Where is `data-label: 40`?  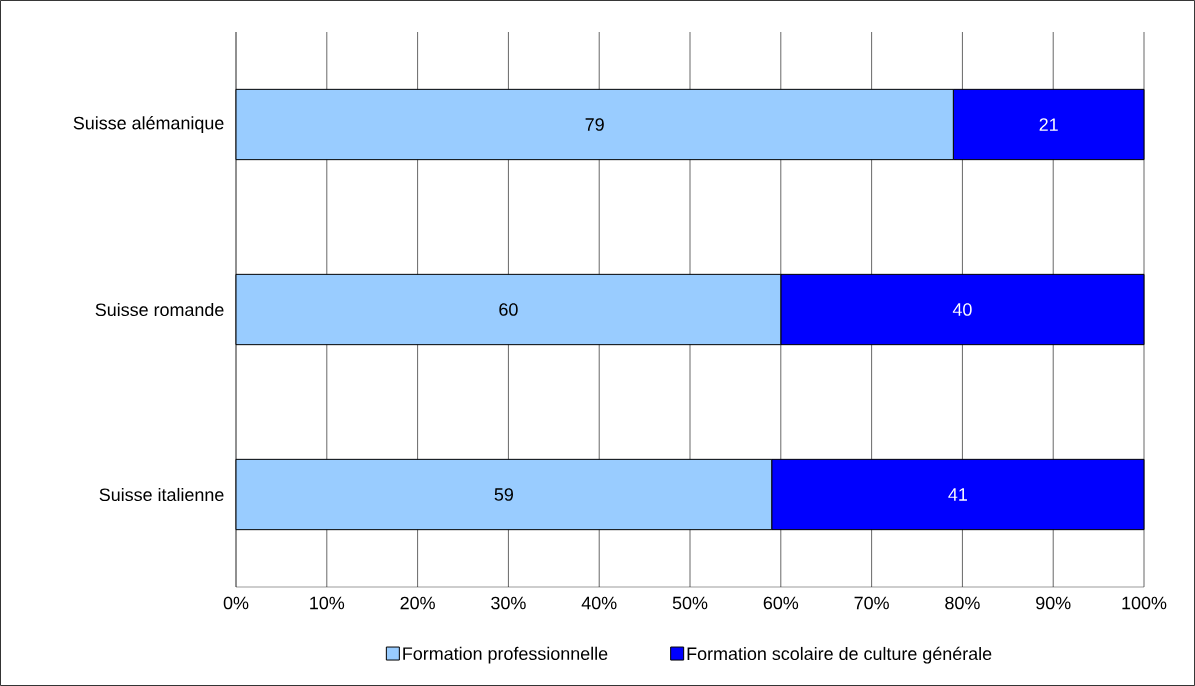
data-label: 40 is located at coordinates (962, 309).